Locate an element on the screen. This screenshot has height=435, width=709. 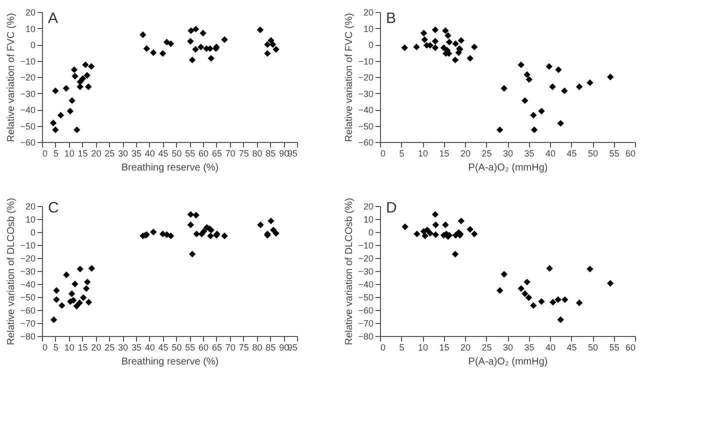
y-tick-label: −60 is located at coordinates (366, 143).